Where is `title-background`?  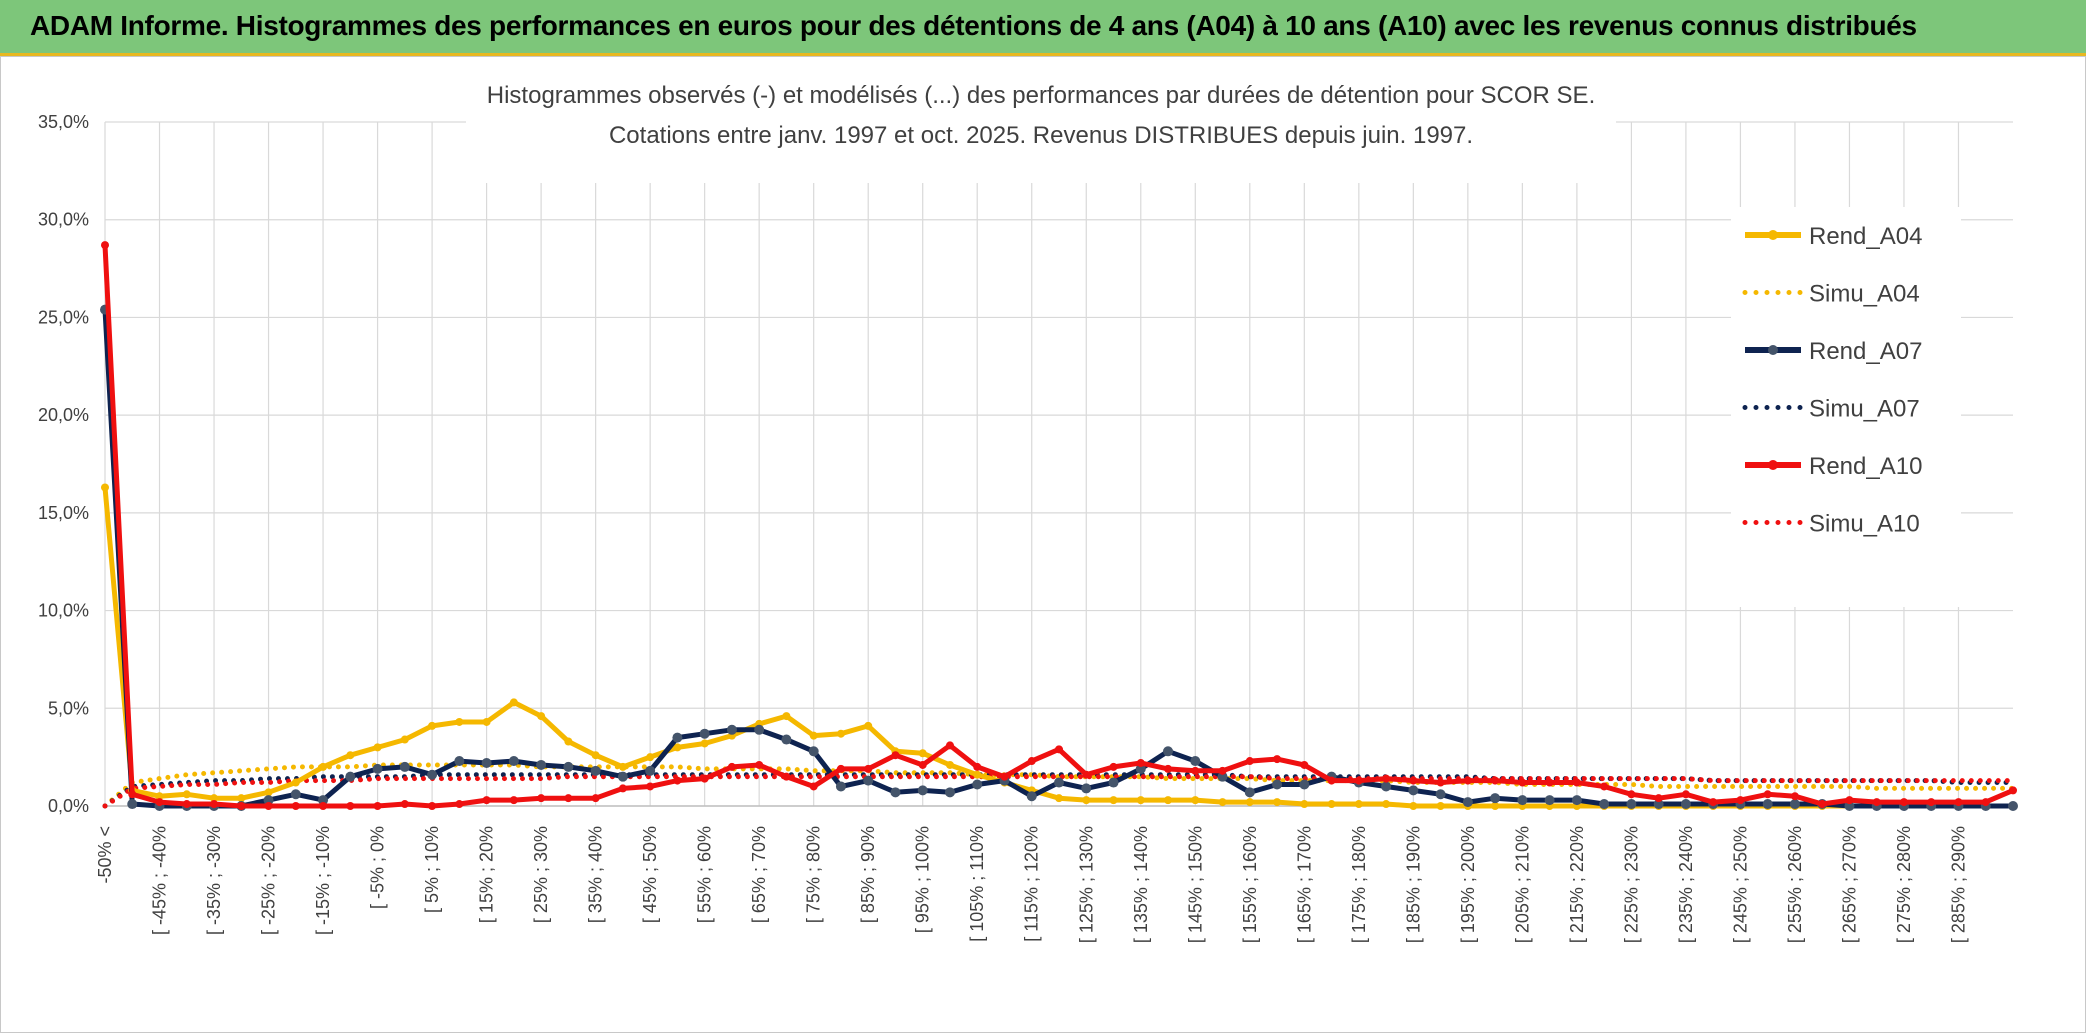 title-background is located at coordinates (1041, 126).